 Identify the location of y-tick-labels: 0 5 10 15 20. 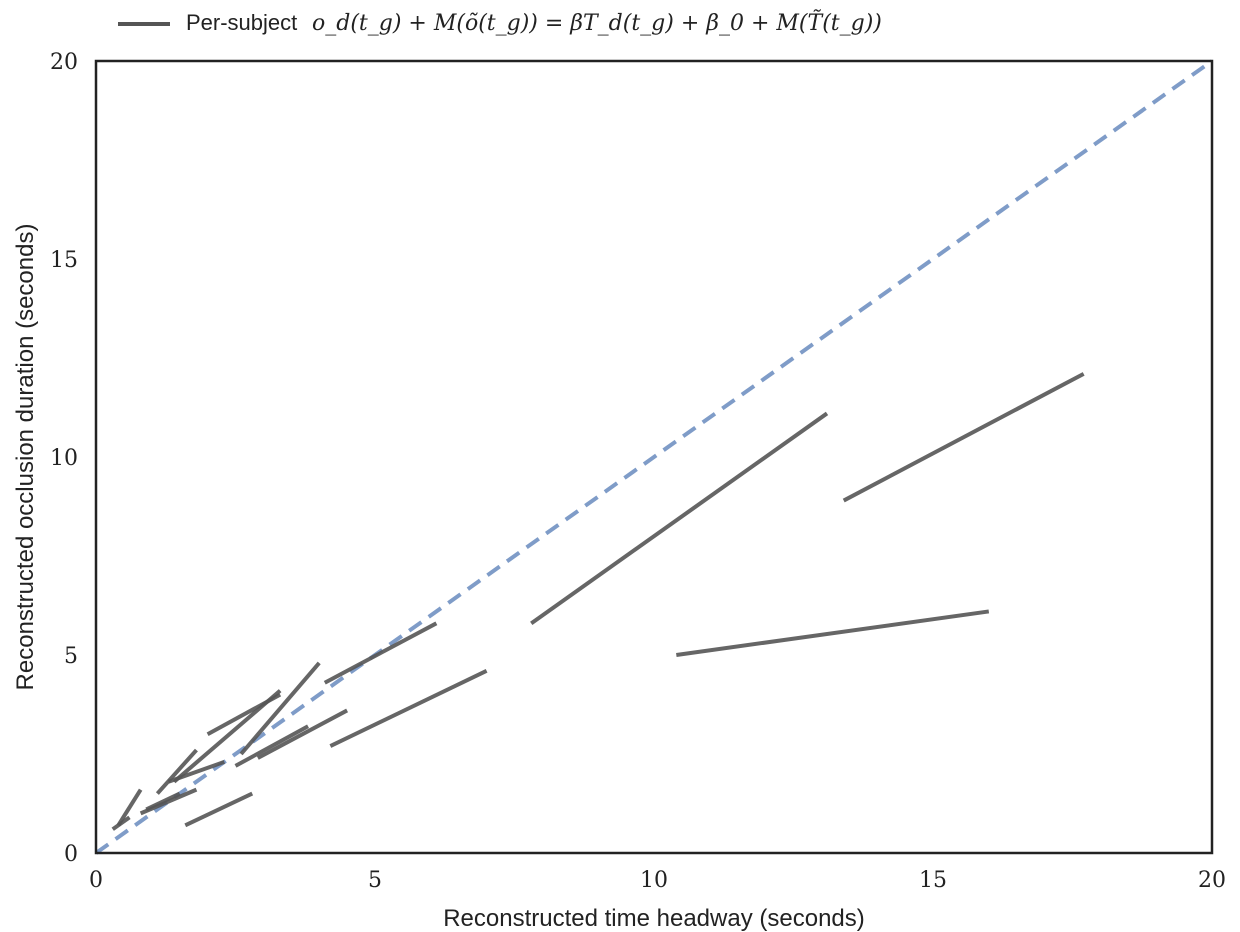
(64, 458).